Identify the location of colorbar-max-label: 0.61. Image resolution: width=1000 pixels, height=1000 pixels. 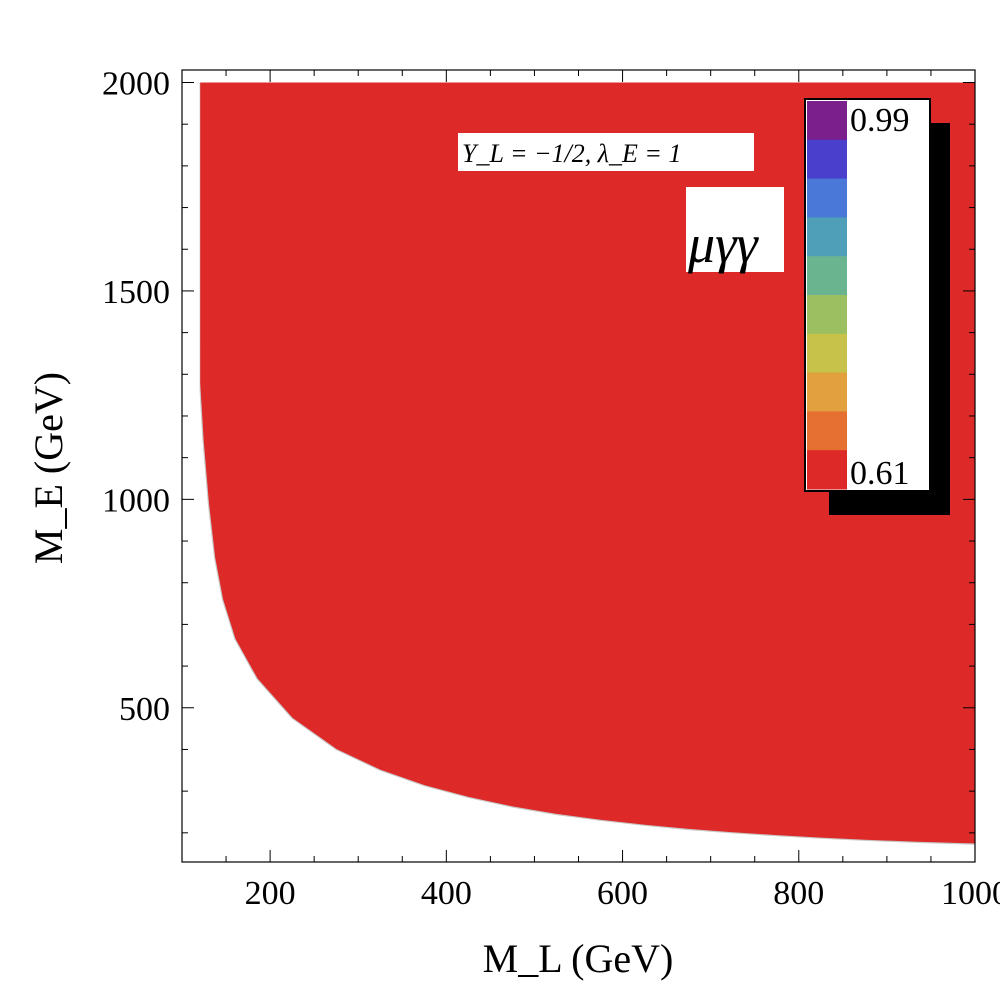
(880, 473).